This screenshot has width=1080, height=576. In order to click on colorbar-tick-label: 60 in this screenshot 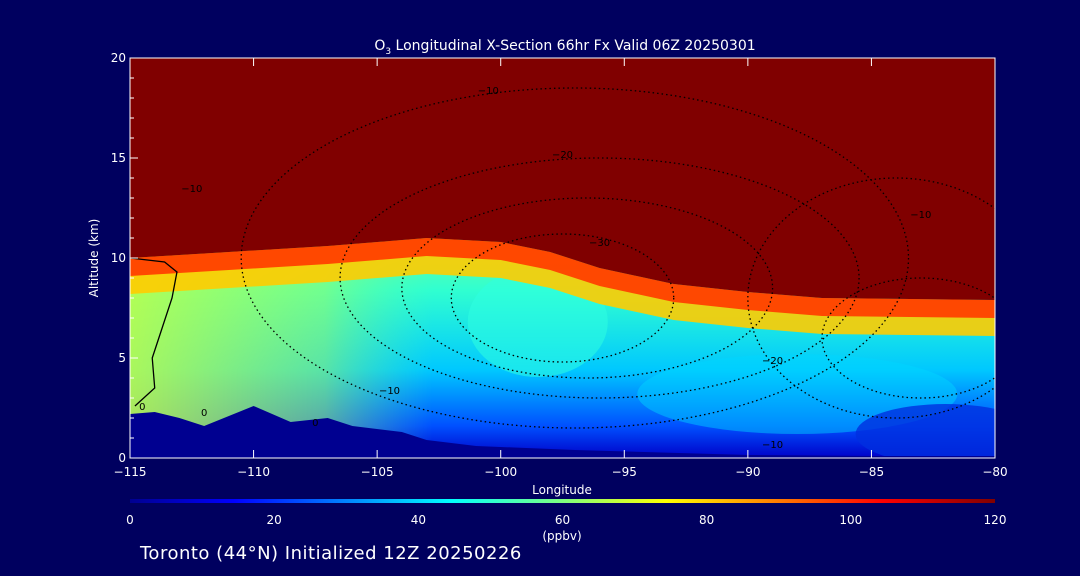, I will do `click(562, 520)`.